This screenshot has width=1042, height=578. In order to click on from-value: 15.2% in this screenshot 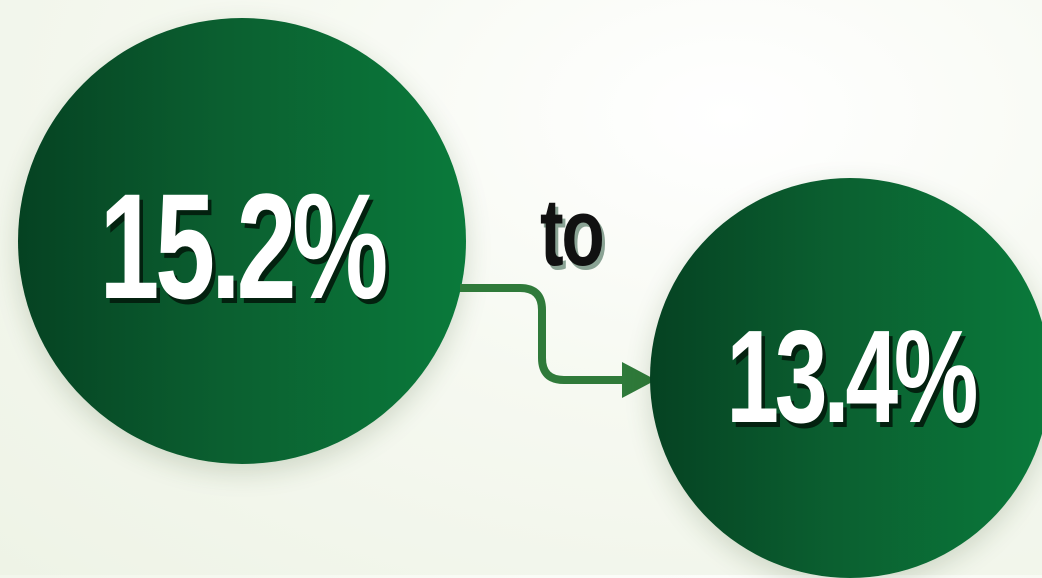, I will do `click(244, 246)`.